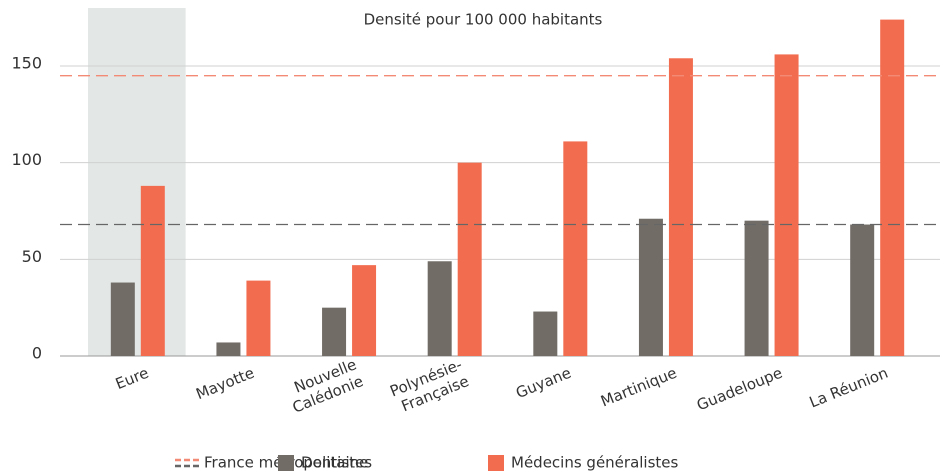 The width and height of the screenshot is (940, 475). Describe the element at coordinates (324, 385) in the screenshot. I see `x-tick-label: NouvelleCalédonie` at that location.